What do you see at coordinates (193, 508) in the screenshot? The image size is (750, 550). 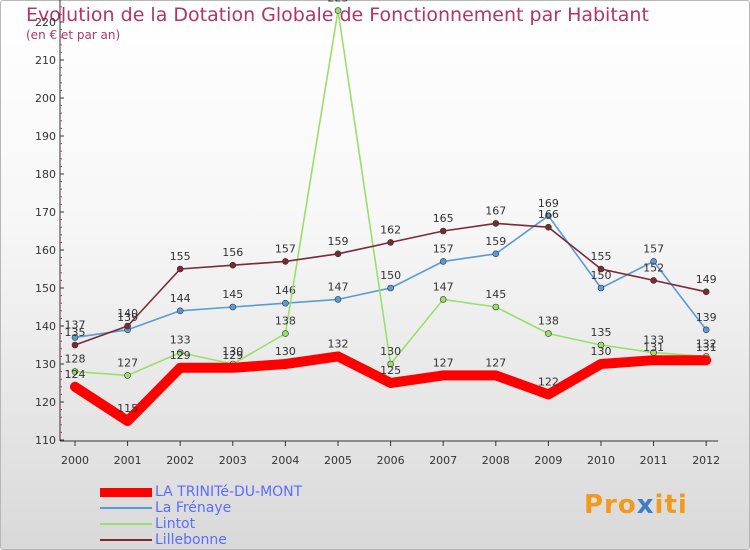 I see `legend-label-frenaye: La Frénaye` at bounding box center [193, 508].